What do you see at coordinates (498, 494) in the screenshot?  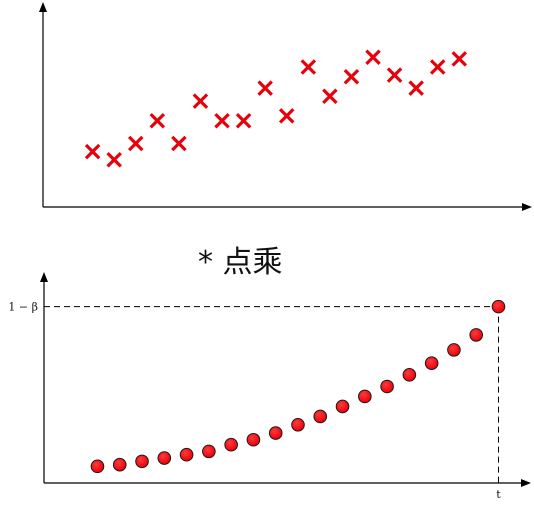 I see `x-tick-label: t` at bounding box center [498, 494].